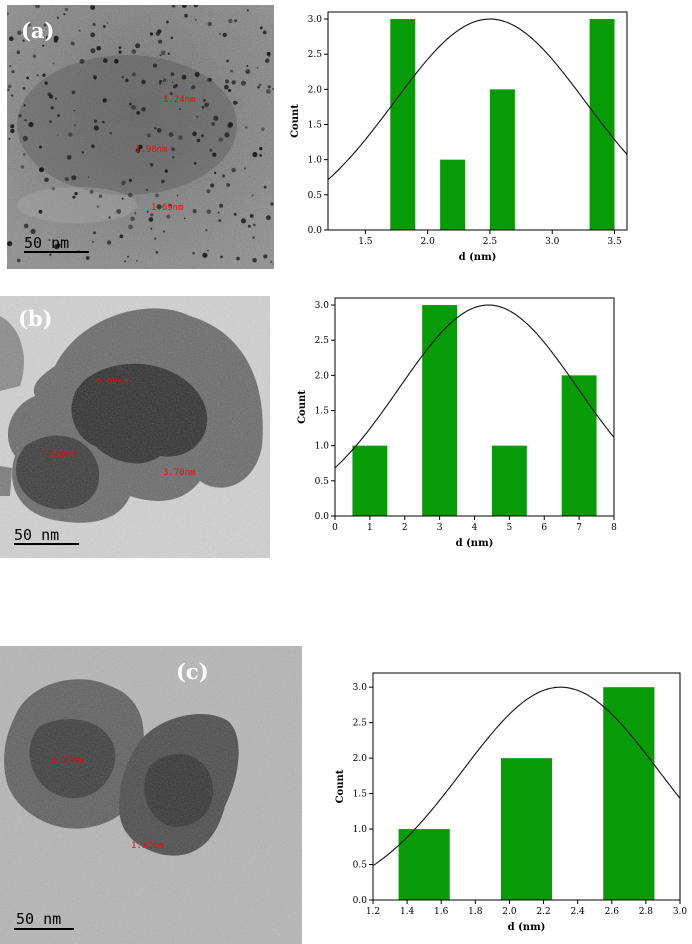 The width and height of the screenshot is (692, 944). I want to click on measurement-label: 1.32nm, so click(147, 846).